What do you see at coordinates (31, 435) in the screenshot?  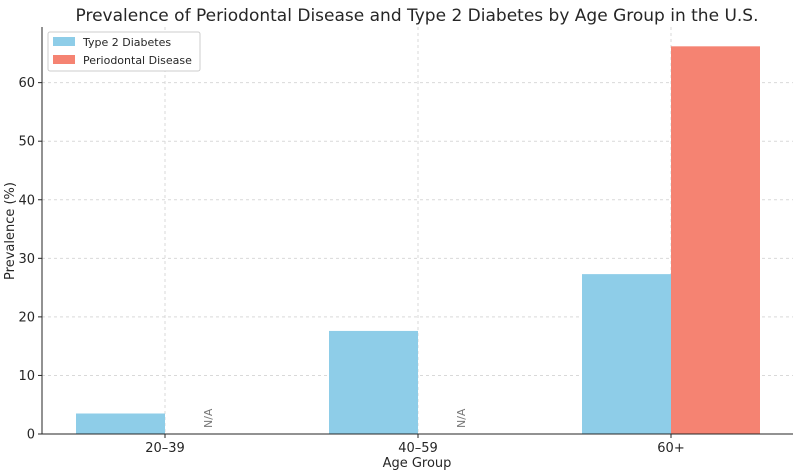 I see `y-tick-label-0: 0` at bounding box center [31, 435].